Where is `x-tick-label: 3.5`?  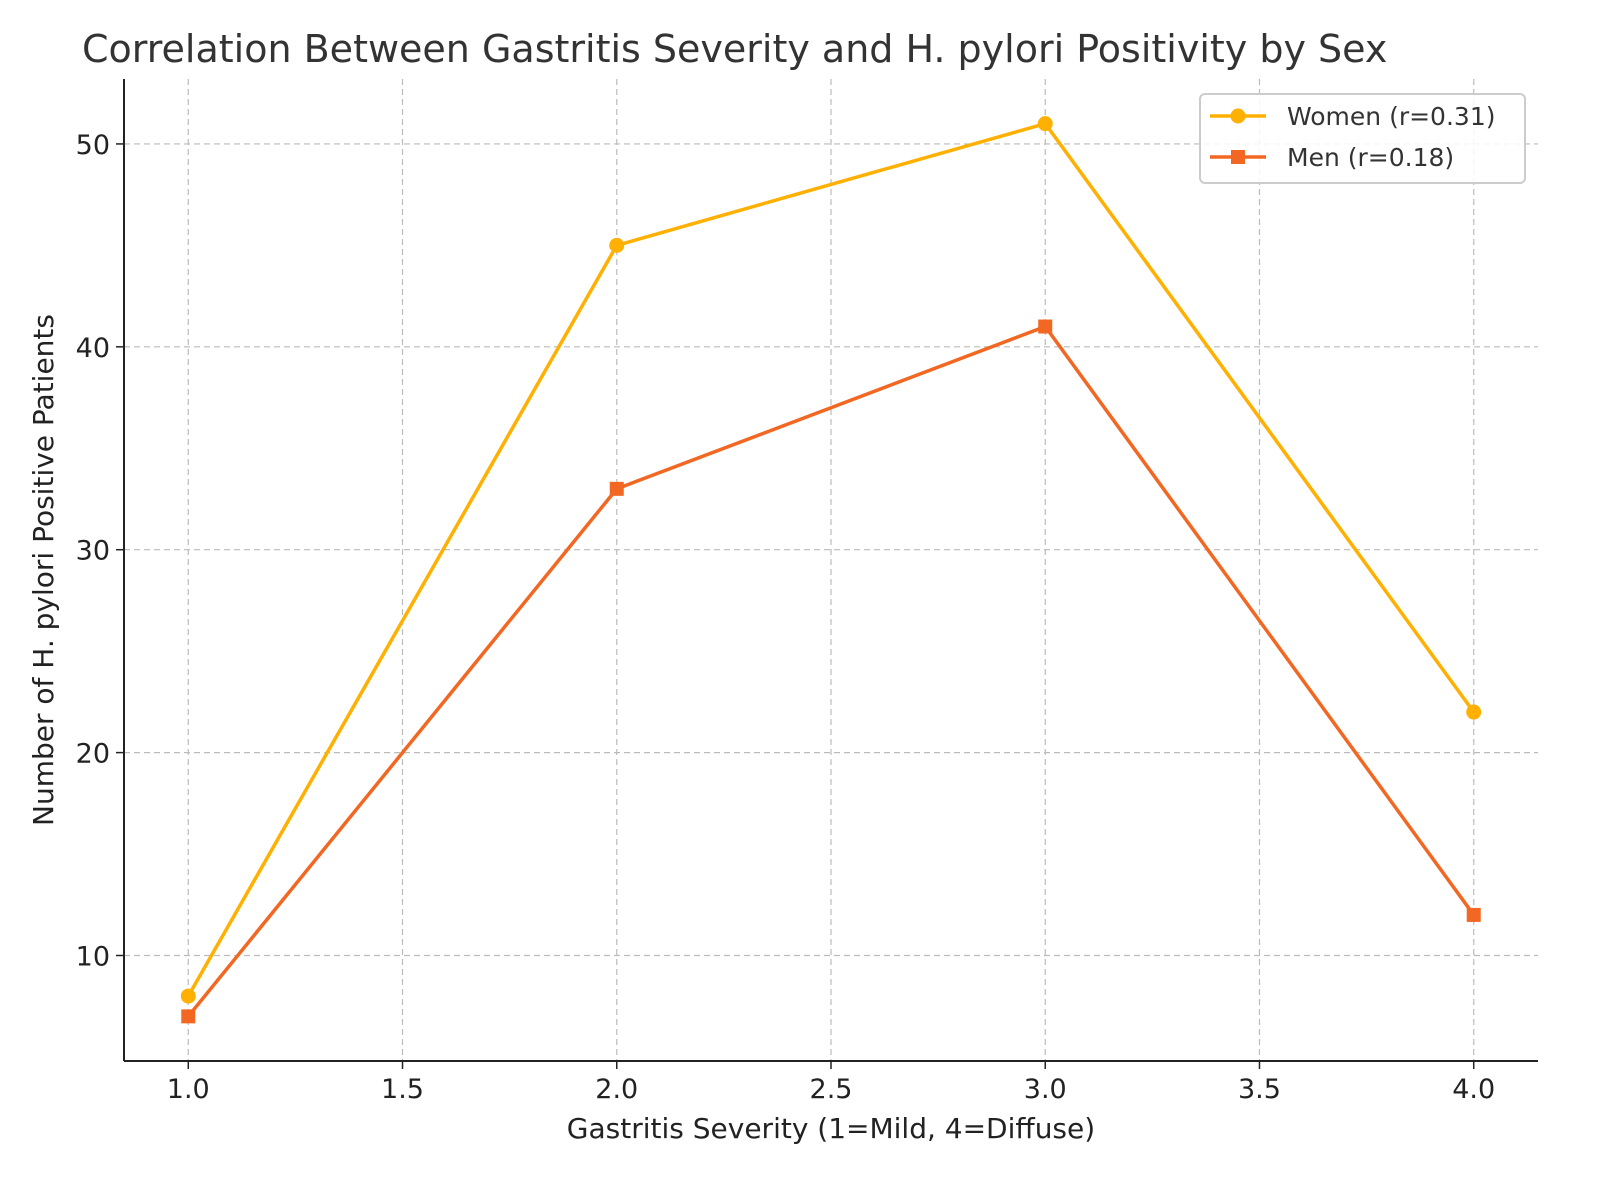 x-tick-label: 3.5 is located at coordinates (1259, 1089).